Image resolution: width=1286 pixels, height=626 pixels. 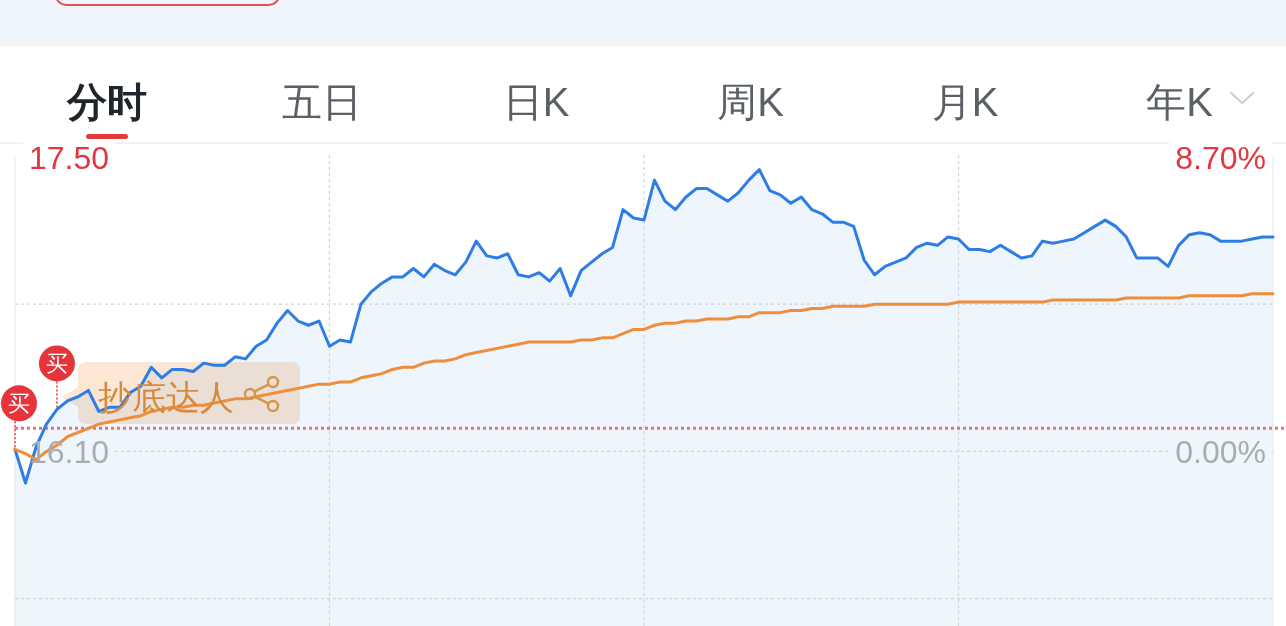 I want to click on text: 年K, so click(x=1180, y=102).